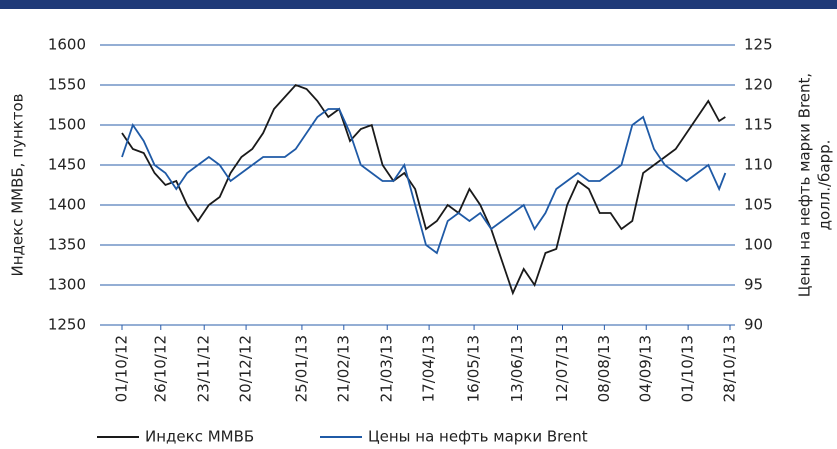 The width and height of the screenshot is (837, 449). Describe the element at coordinates (429, 368) in the screenshot. I see `x-tick-label: 17/04/13` at that location.